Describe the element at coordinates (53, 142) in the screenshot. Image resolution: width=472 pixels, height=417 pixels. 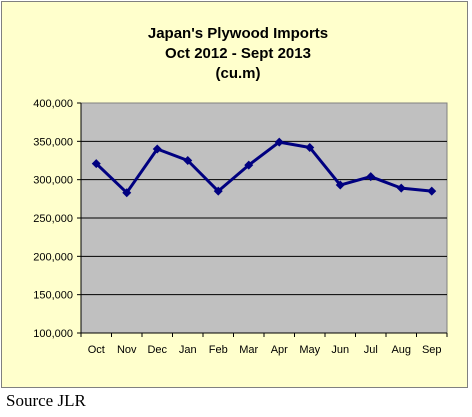
I see `y-tick-label: 350,000` at that location.